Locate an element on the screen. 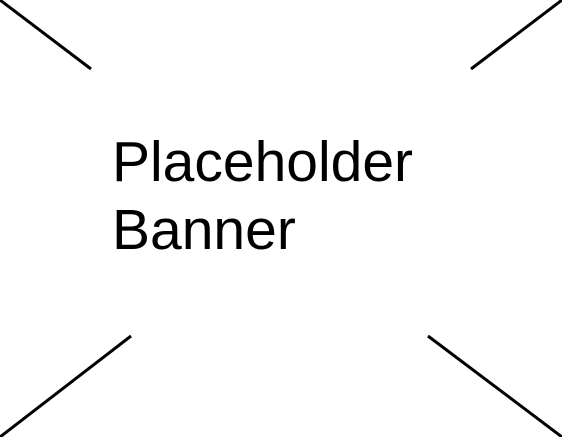  cross-line-bottom-left is located at coordinates (66, 385).